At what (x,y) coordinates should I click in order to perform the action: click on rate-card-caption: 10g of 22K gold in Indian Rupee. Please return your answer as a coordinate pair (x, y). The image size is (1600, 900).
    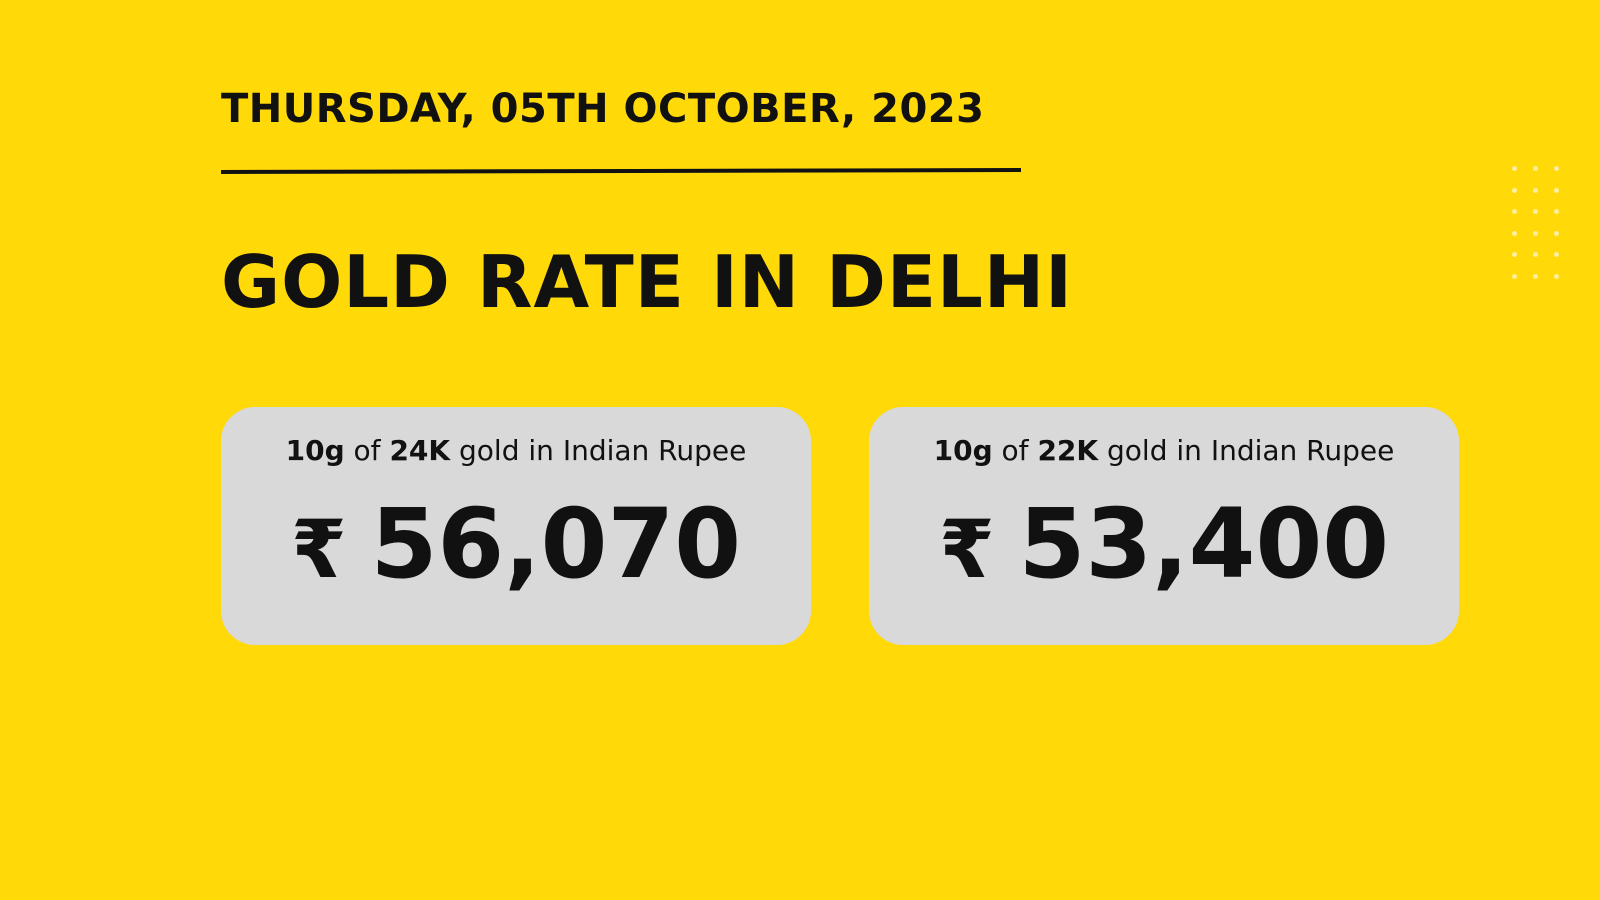
    Looking at the image, I should click on (1164, 451).